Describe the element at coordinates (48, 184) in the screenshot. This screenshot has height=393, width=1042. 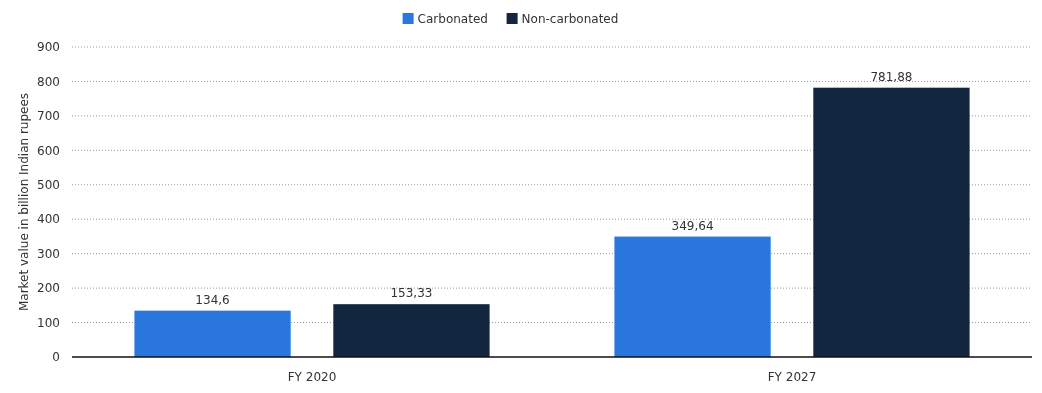
I see `y-tick-label: 500` at that location.